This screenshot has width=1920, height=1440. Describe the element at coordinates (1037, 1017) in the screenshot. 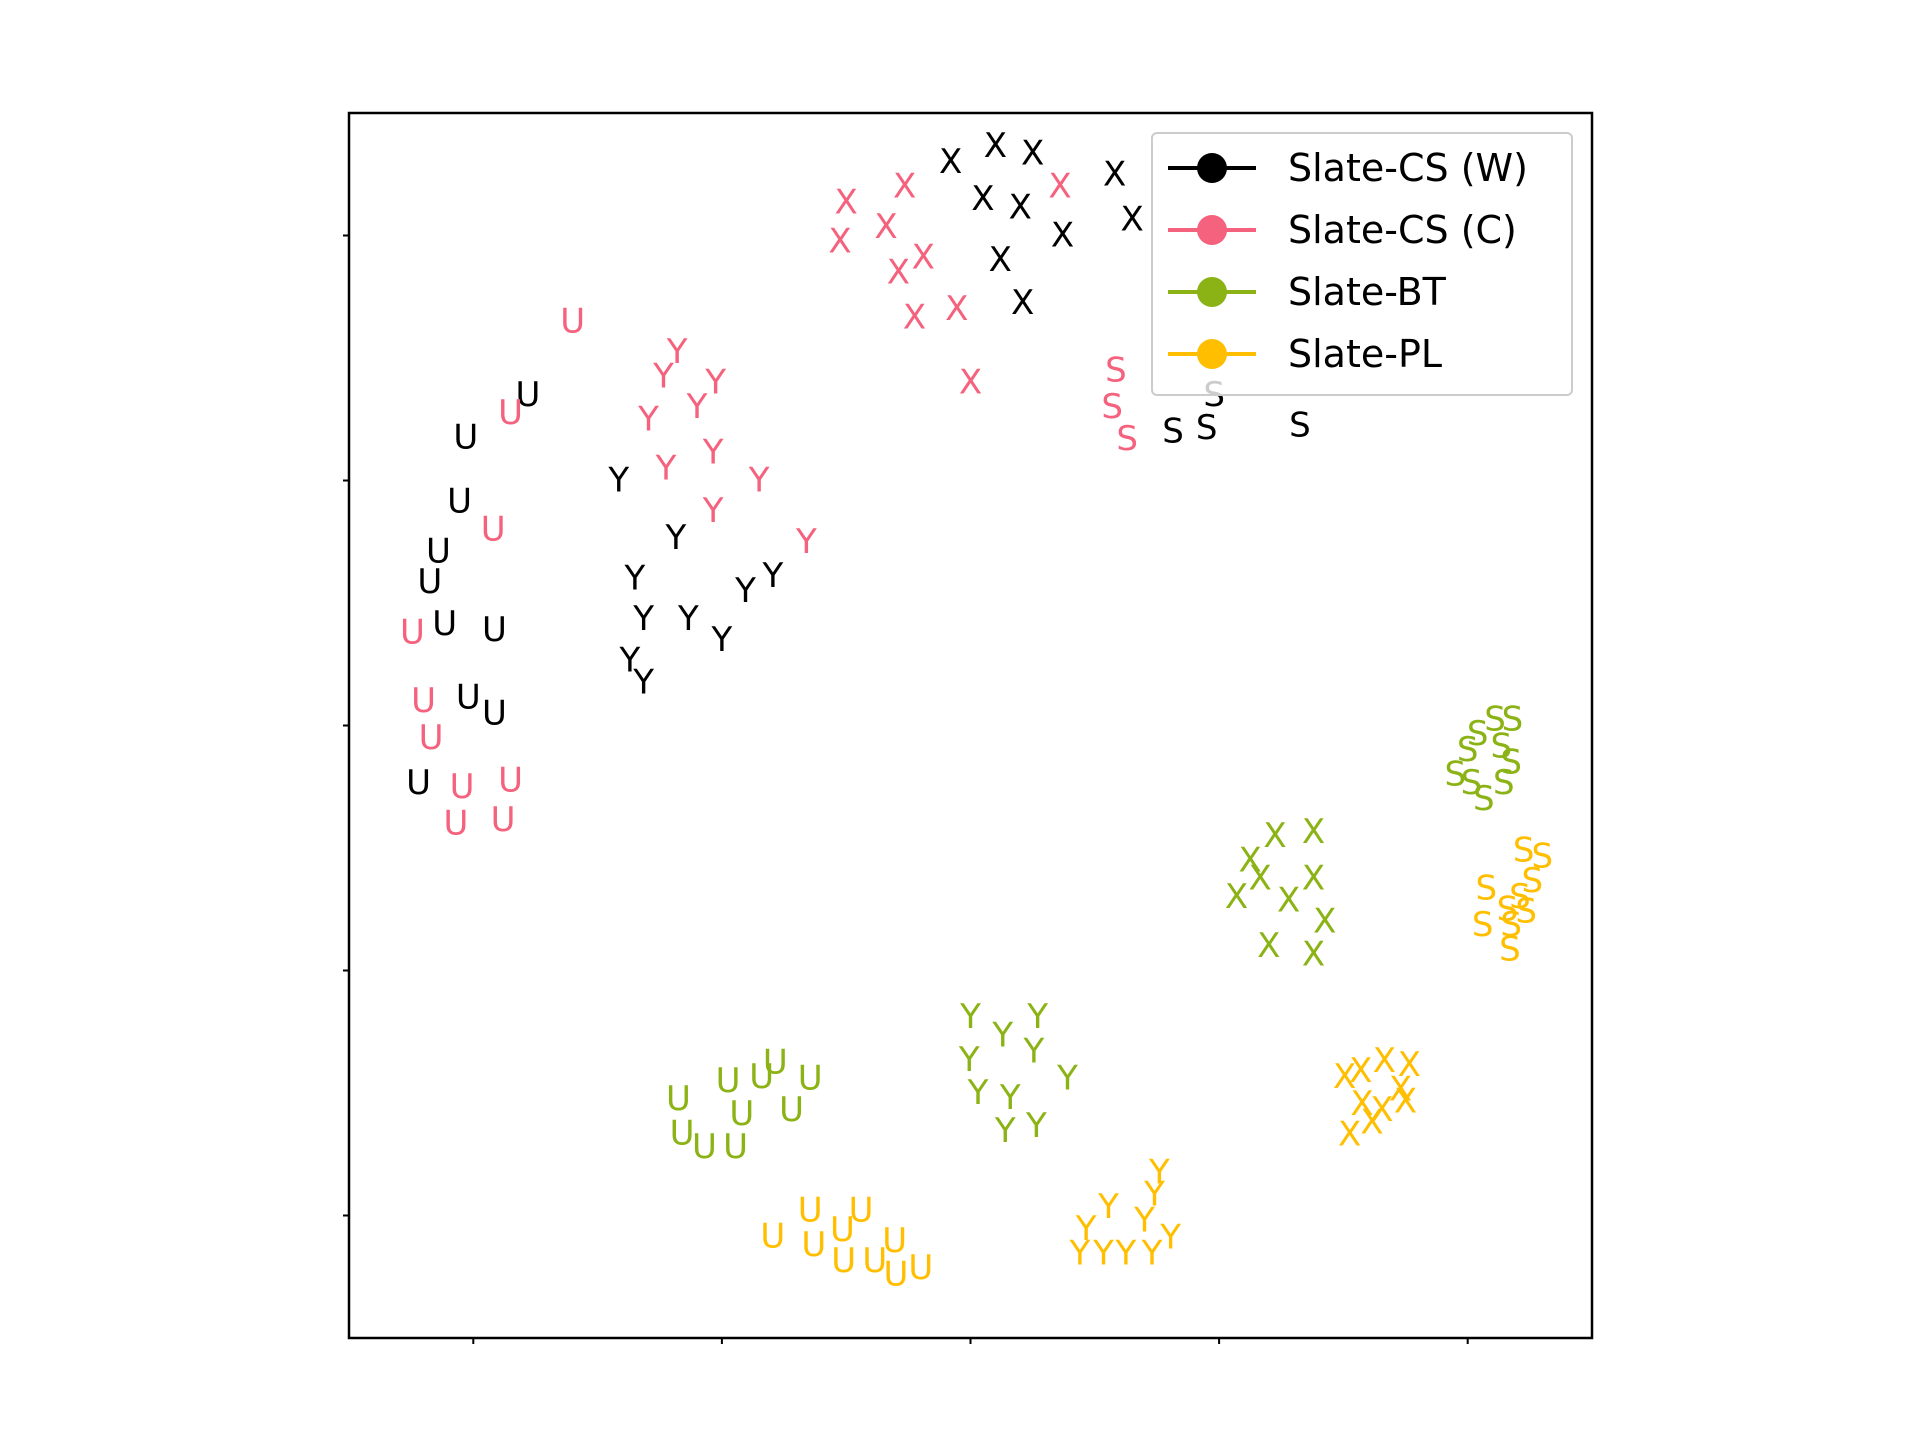

I see `point-y-2-32: Y` at that location.